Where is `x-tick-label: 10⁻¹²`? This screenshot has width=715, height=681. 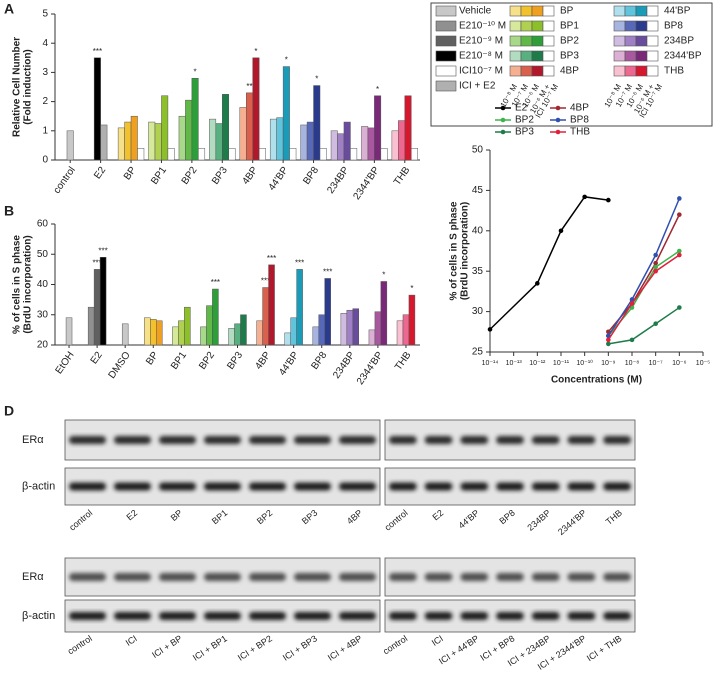 x-tick-label: 10⁻¹² is located at coordinates (537, 363).